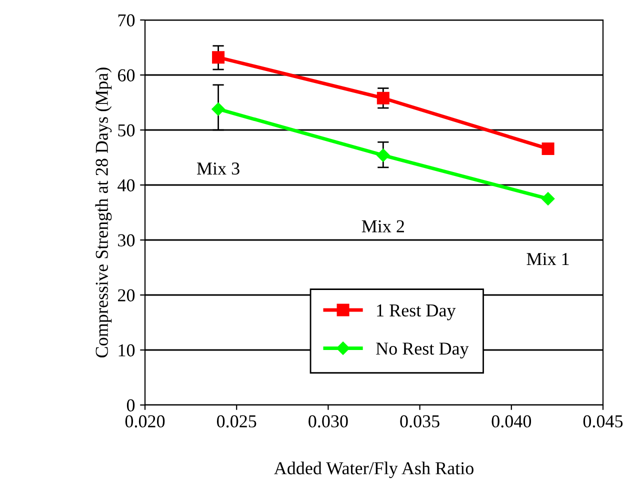 This screenshot has height=499, width=644. Describe the element at coordinates (126, 350) in the screenshot. I see `y-tick-label: 10` at that location.